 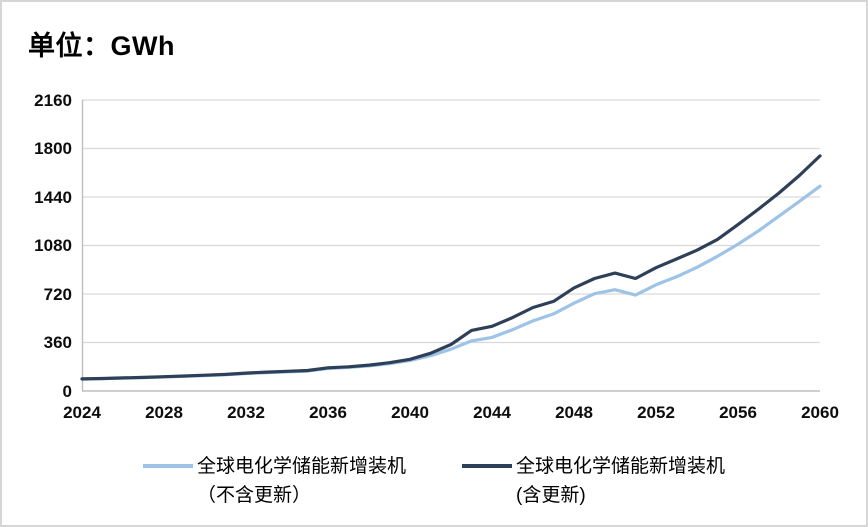 I want to click on y-tick-label: 1800, so click(x=53, y=148).